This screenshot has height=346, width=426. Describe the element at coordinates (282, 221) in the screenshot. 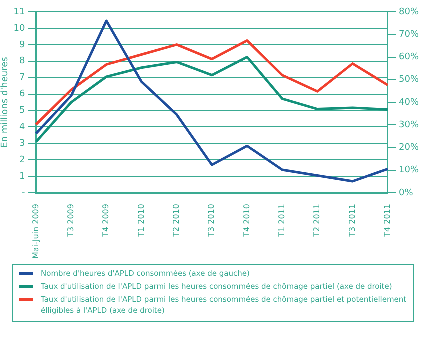

I see `x-tick-label: T1 2011` at that location.